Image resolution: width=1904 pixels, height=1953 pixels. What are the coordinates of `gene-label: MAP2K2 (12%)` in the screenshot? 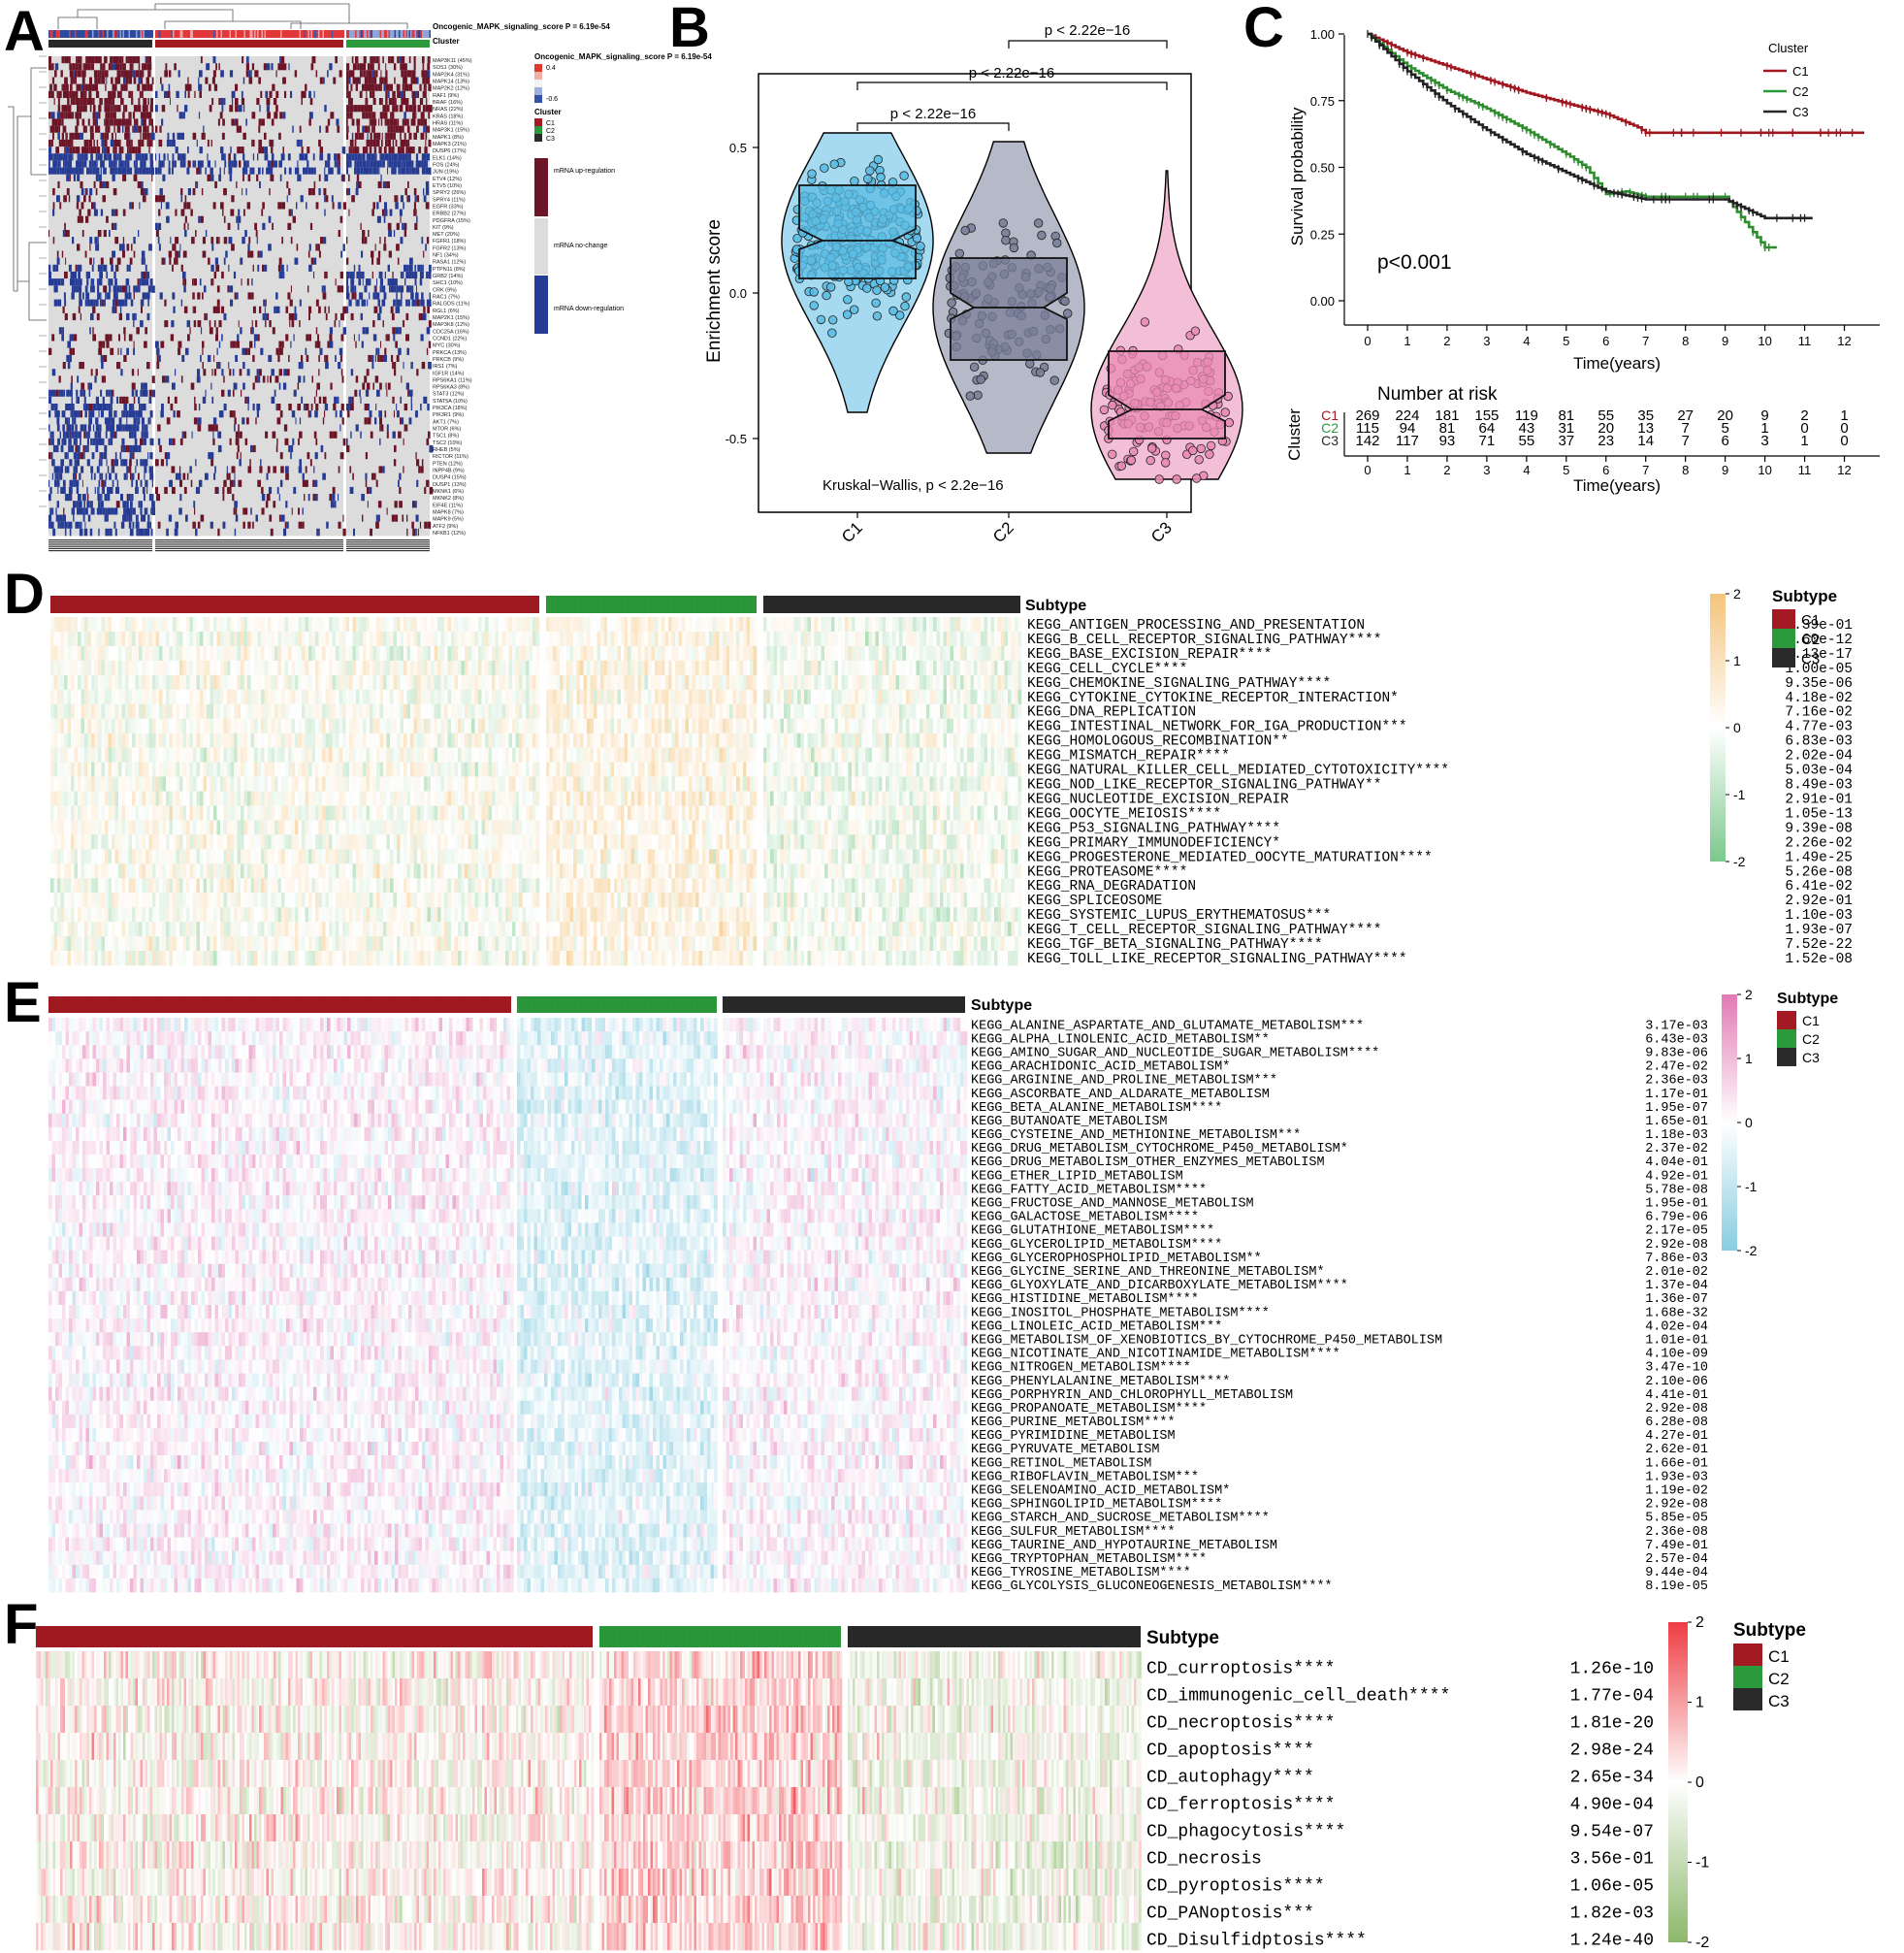 It's located at (451, 89).